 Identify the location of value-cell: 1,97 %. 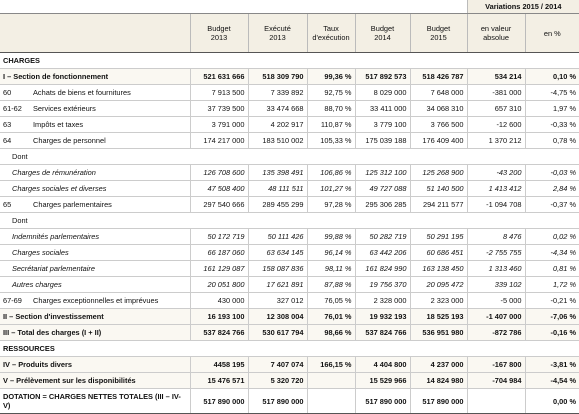
(551, 108).